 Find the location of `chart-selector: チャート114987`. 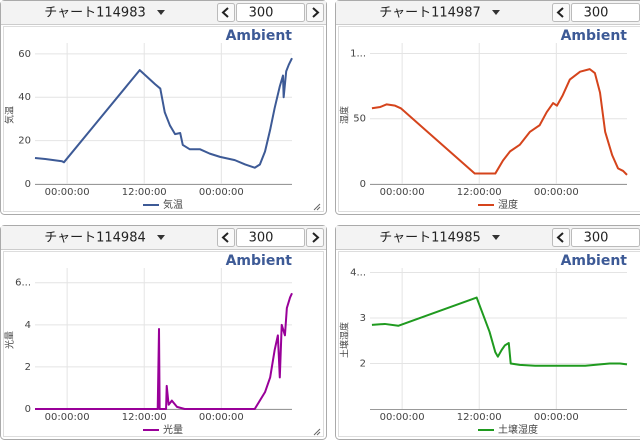

chart-selector: チャート114987 is located at coordinates (430, 13).